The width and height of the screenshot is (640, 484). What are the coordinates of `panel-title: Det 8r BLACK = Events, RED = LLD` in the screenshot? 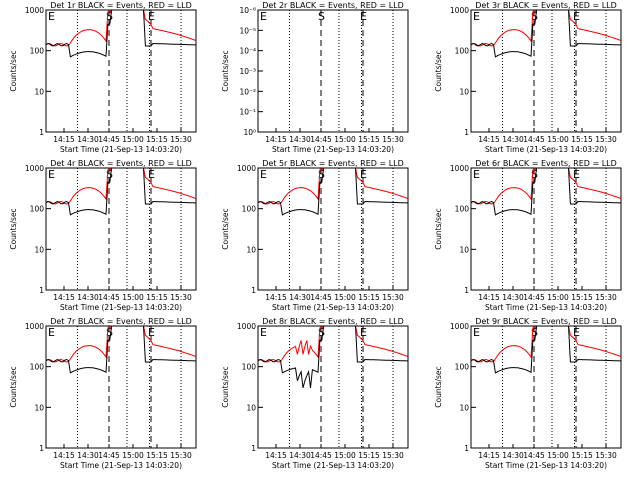 It's located at (333, 321).